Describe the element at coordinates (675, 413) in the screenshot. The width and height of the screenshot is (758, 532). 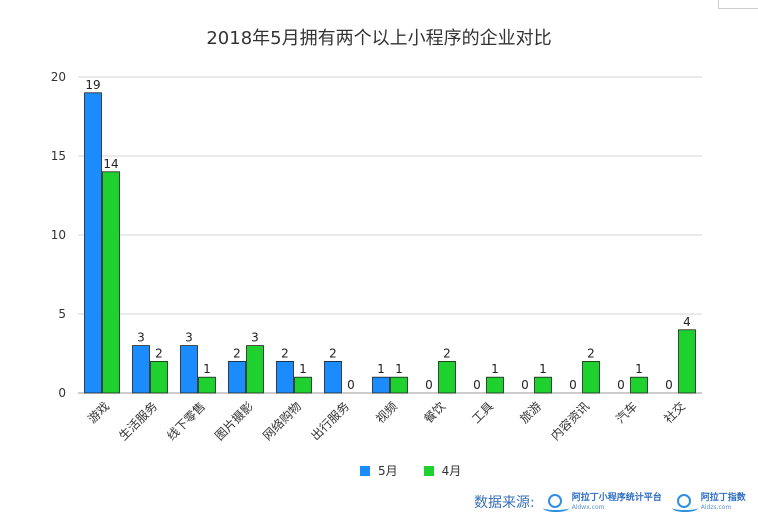
I see `x-tick-label: 社交` at that location.